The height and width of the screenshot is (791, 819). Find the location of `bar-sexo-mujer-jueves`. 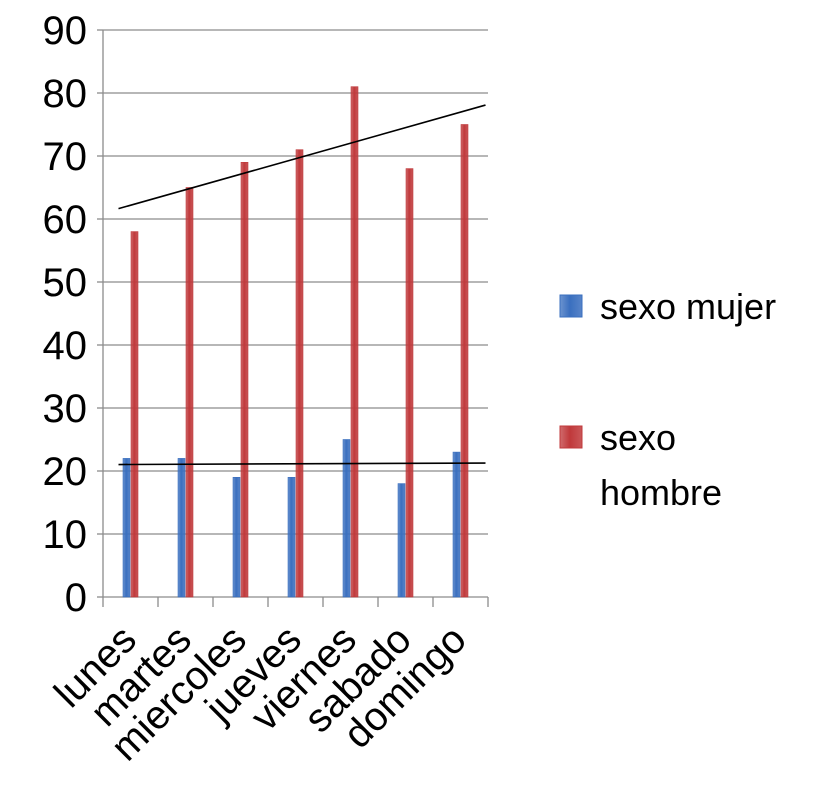

bar-sexo-mujer-jueves is located at coordinates (291, 537).